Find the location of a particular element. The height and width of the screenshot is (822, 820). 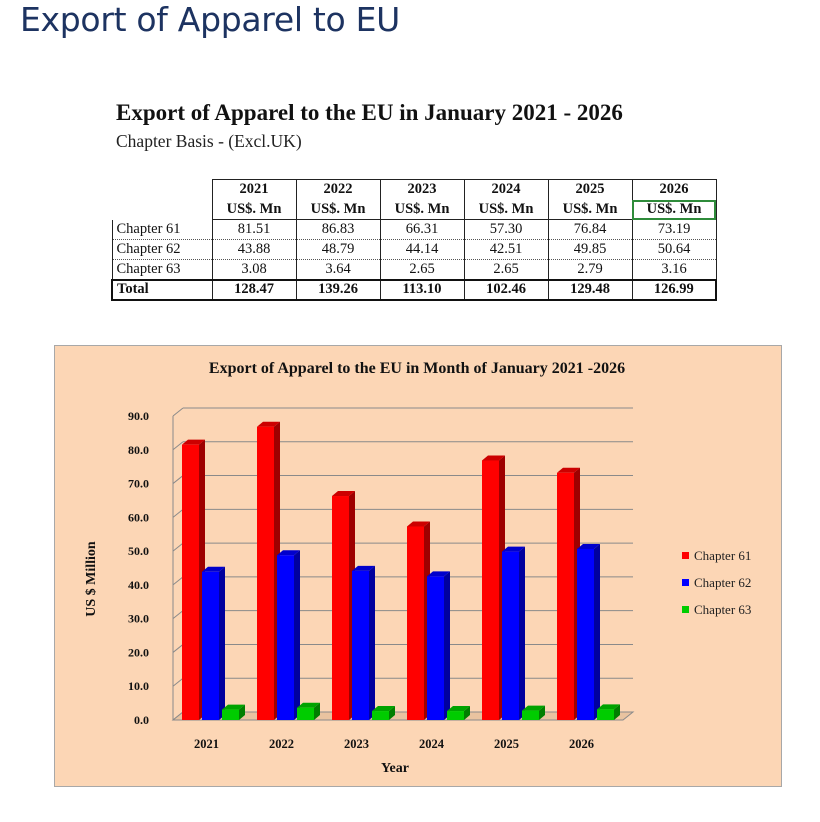

bar-chapter-62-2023 is located at coordinates (363, 642).